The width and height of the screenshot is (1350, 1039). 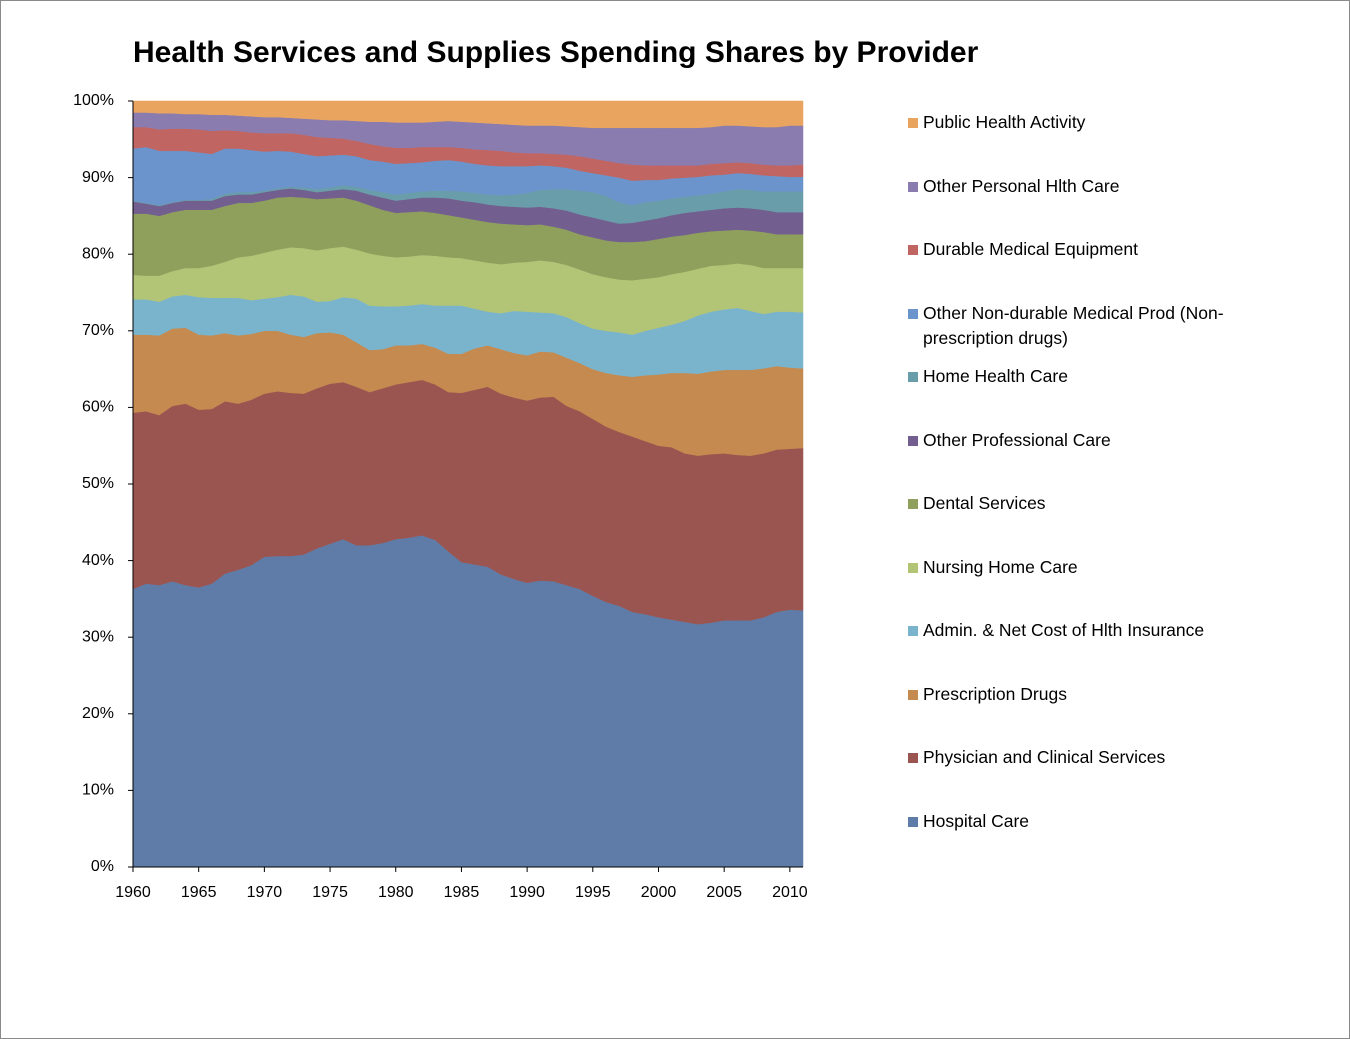 I want to click on legend-item: Home Health Care, so click(x=1088, y=376).